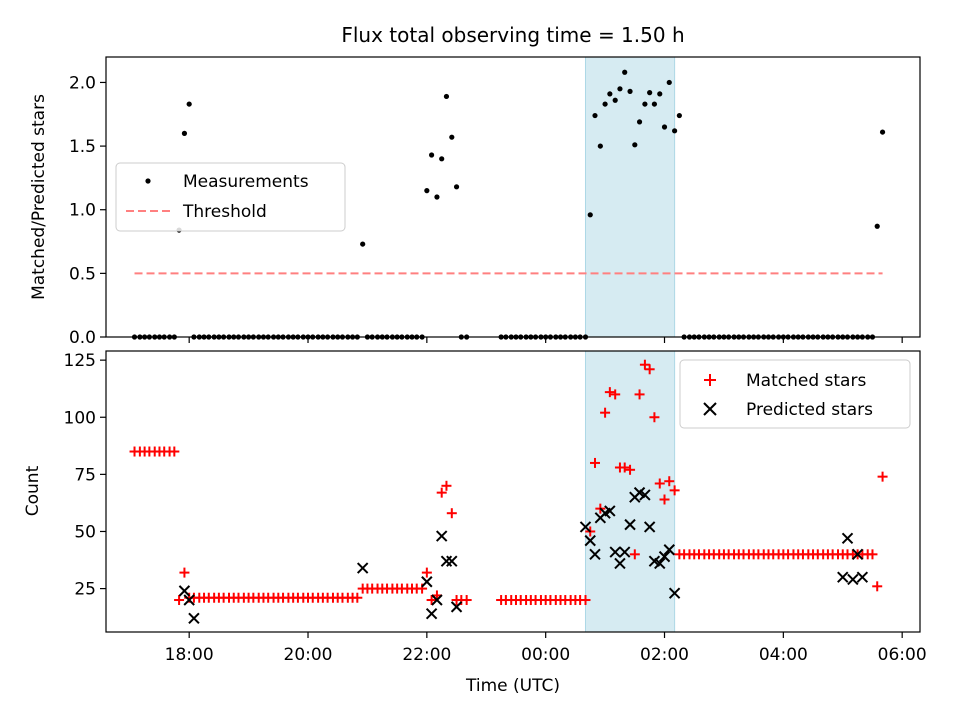  Describe the element at coordinates (795, 394) in the screenshot. I see `bottom-legend: Matched stars Predicted stars` at that location.